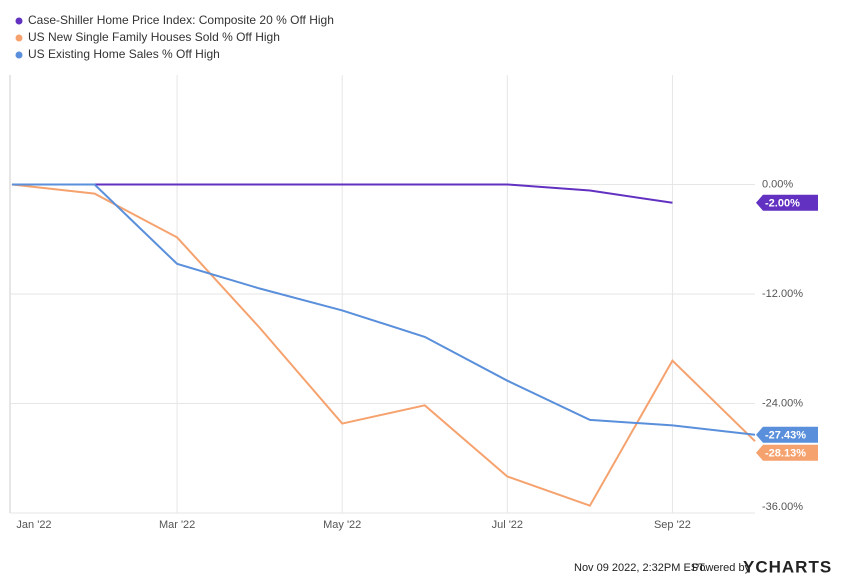 The width and height of the screenshot is (850, 582). What do you see at coordinates (342, 193) in the screenshot?
I see `series-line` at bounding box center [342, 193].